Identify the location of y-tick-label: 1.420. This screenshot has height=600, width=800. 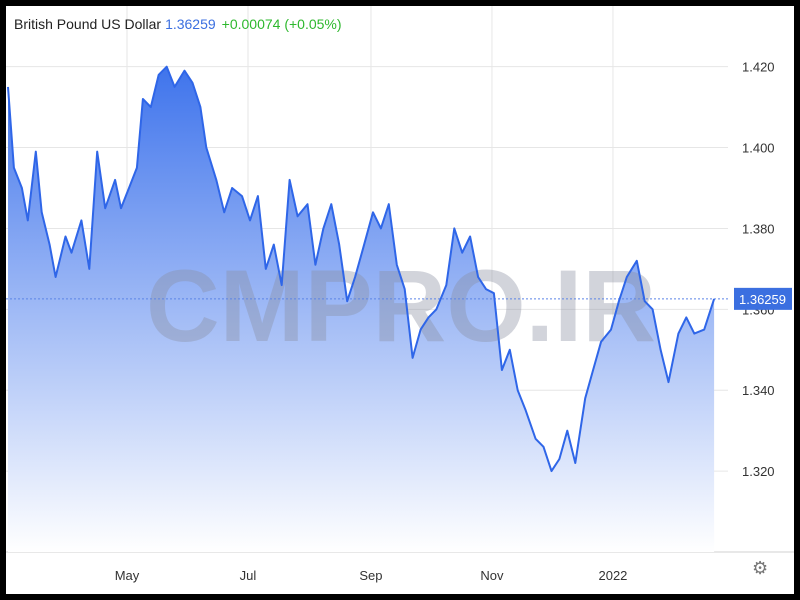
(758, 67).